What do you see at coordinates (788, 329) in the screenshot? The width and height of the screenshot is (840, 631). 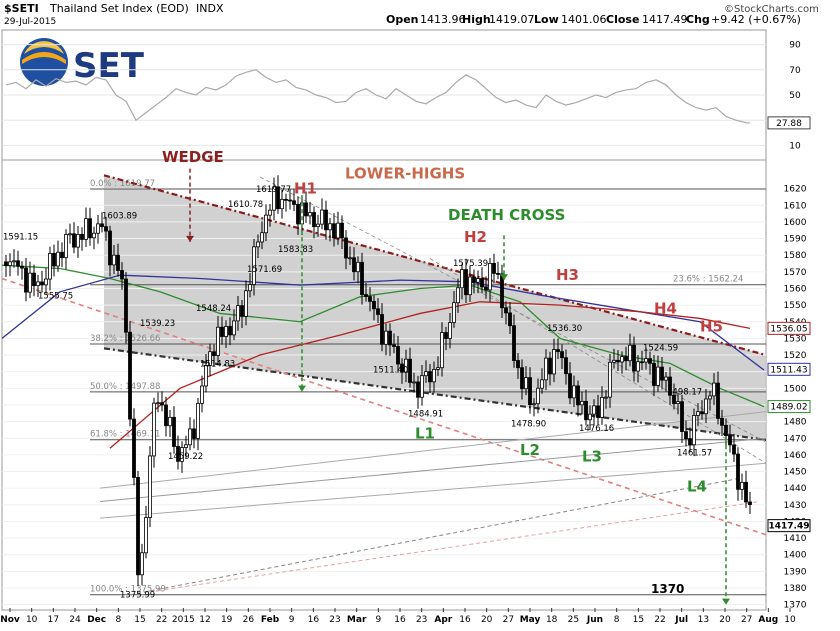 I see `side-value-label: 1536.05` at bounding box center [788, 329].